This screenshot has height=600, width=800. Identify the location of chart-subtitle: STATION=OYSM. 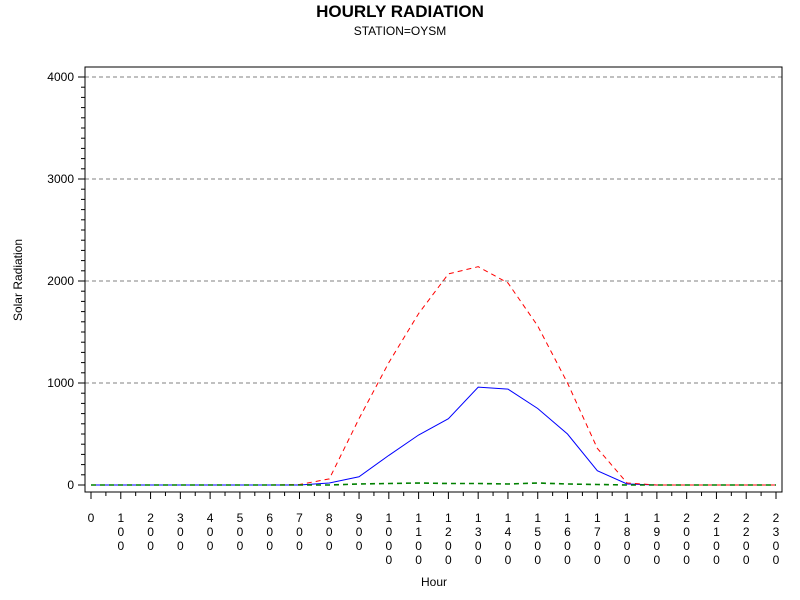
(400, 31).